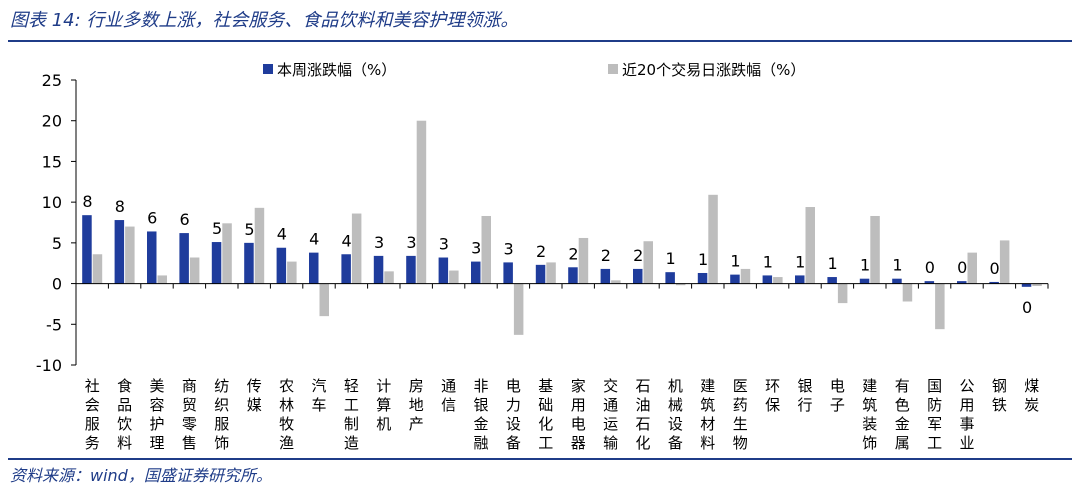 Image resolution: width=1080 pixels, height=492 pixels. What do you see at coordinates (189, 414) in the screenshot?
I see `category-label: 商贸零售` at bounding box center [189, 414].